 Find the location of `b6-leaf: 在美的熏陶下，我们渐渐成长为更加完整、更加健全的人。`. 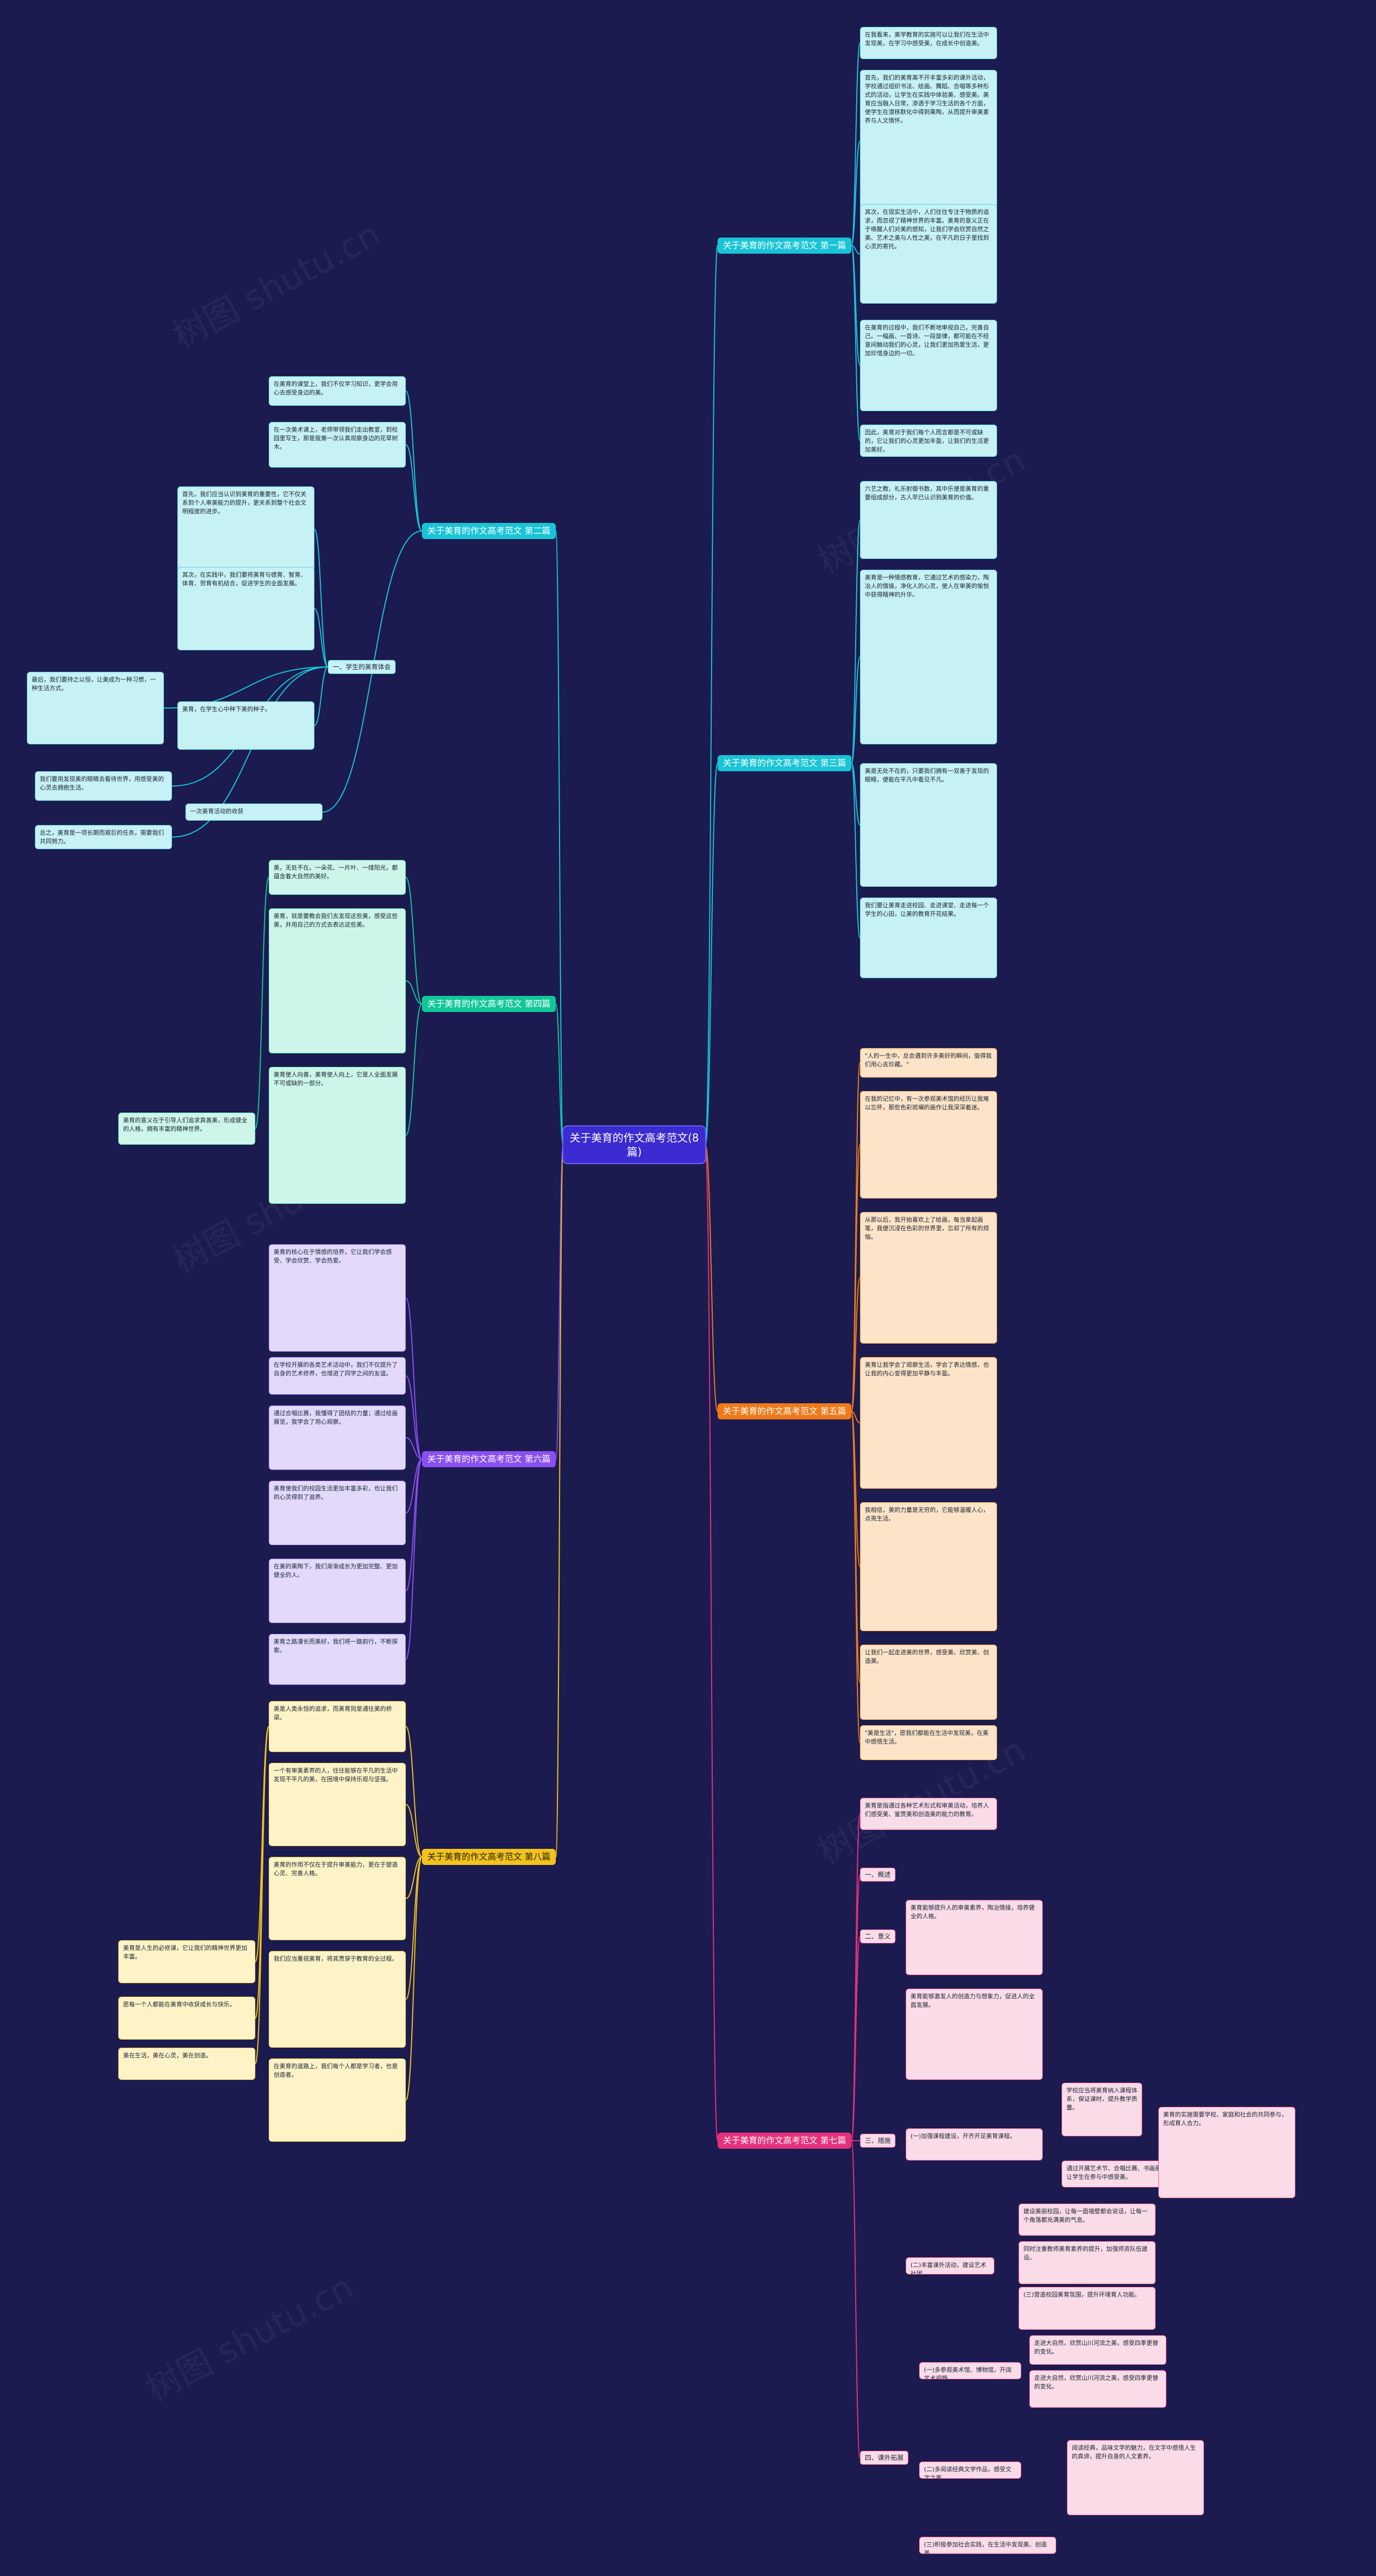

b6-leaf: 在美的熏陶下，我们渐渐成长为更加完整、更加健全的人。 is located at coordinates (337, 1591).